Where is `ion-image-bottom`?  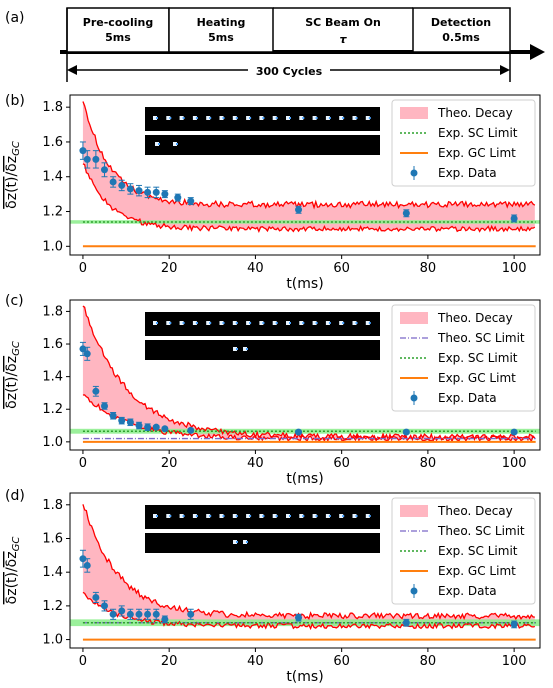 ion-image-bottom is located at coordinates (262, 543).